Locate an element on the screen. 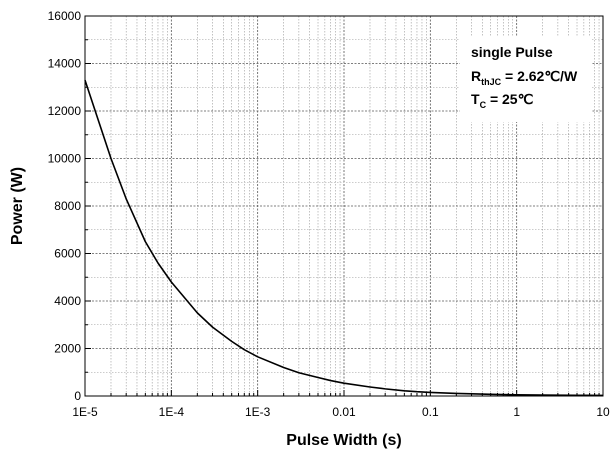 The width and height of the screenshot is (612, 458). y-tick-label: 2000 is located at coordinates (67, 349).